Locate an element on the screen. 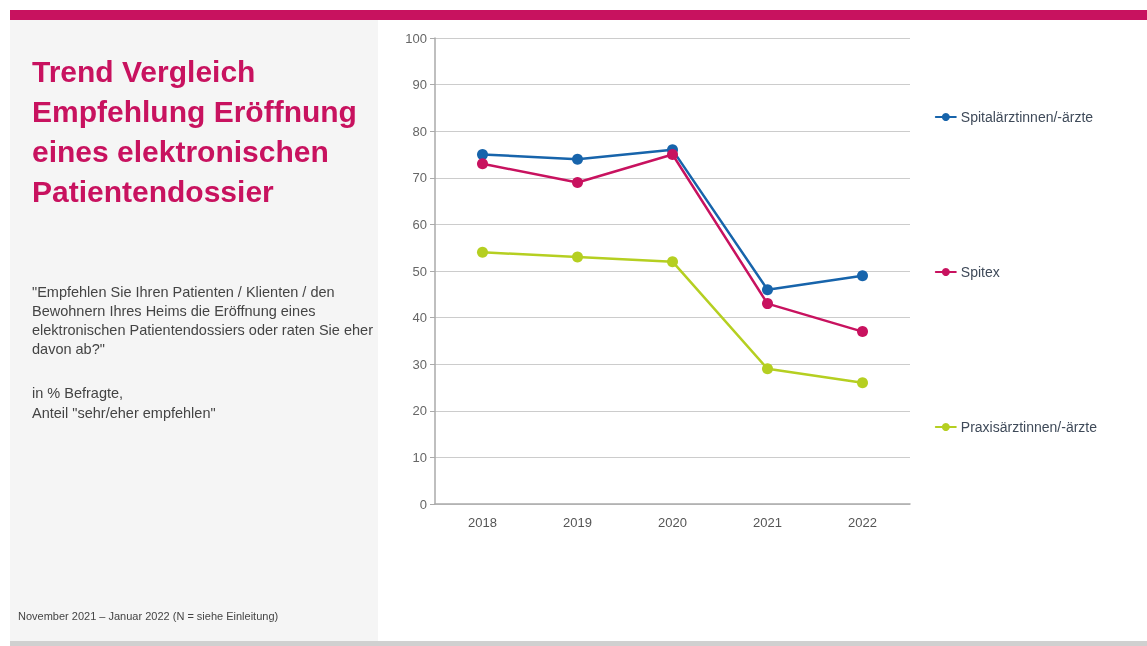 The height and width of the screenshot is (646, 1147). text: "Empfehlen Sie Ihren Patienten / Klienten / den Bewohnern Ihres Heims die Eröffnung eines elektronischen Patientendossiers oder raten Sie eher davon ab?" is located at coordinates (203, 321).